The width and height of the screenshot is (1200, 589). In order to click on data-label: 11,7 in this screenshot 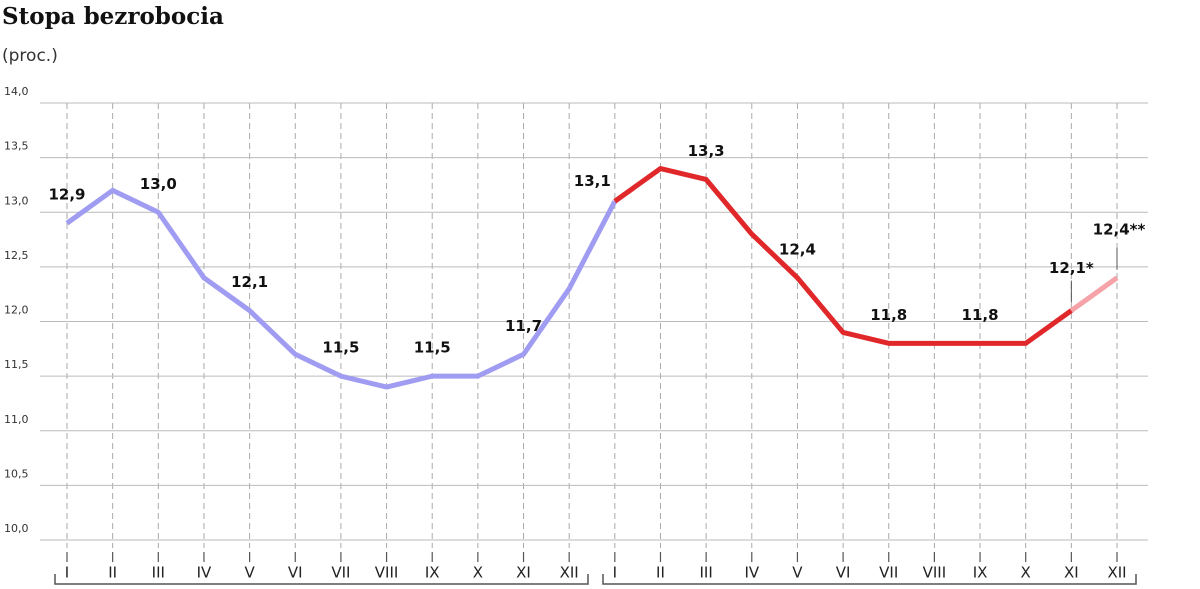, I will do `click(523, 326)`.